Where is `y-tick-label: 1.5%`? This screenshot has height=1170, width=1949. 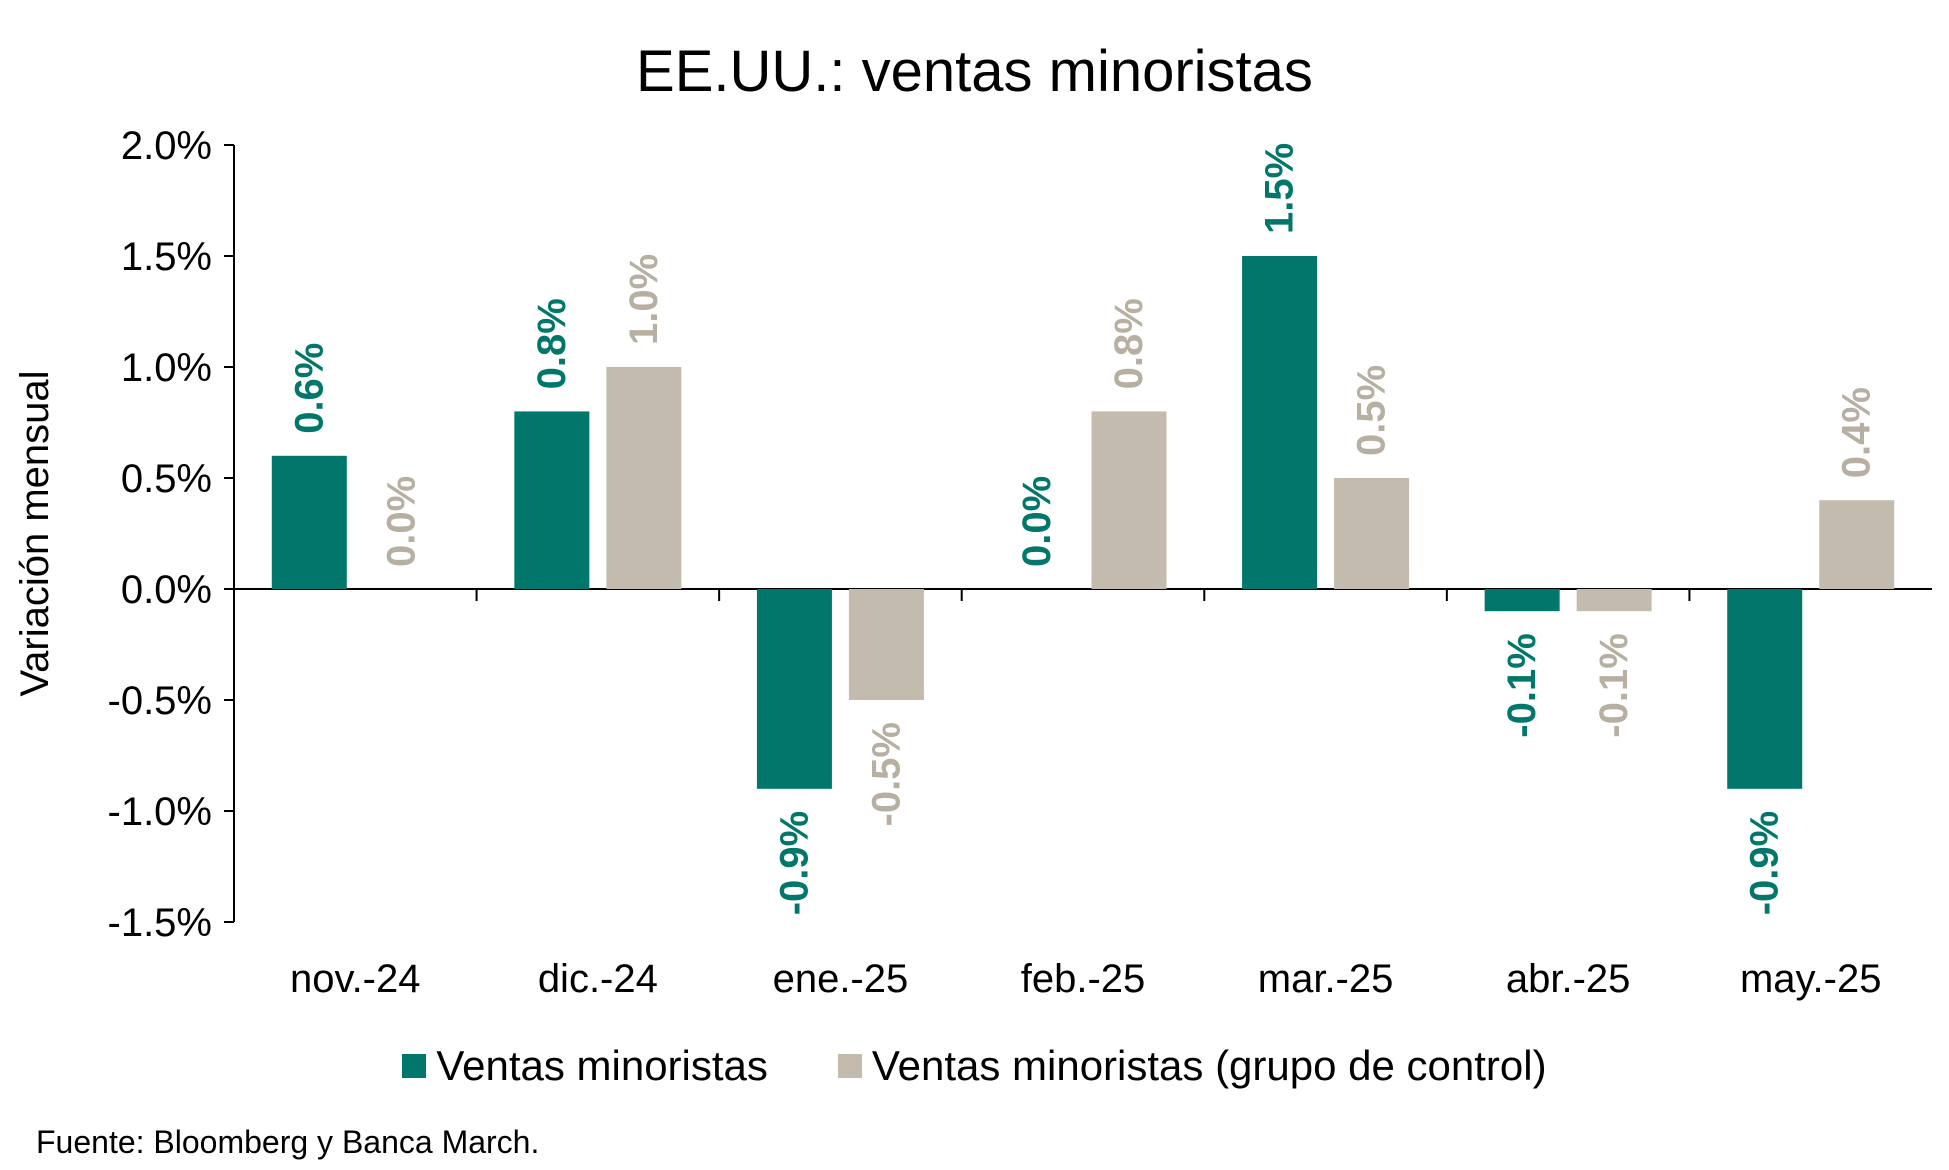 y-tick-label: 1.5% is located at coordinates (166, 257).